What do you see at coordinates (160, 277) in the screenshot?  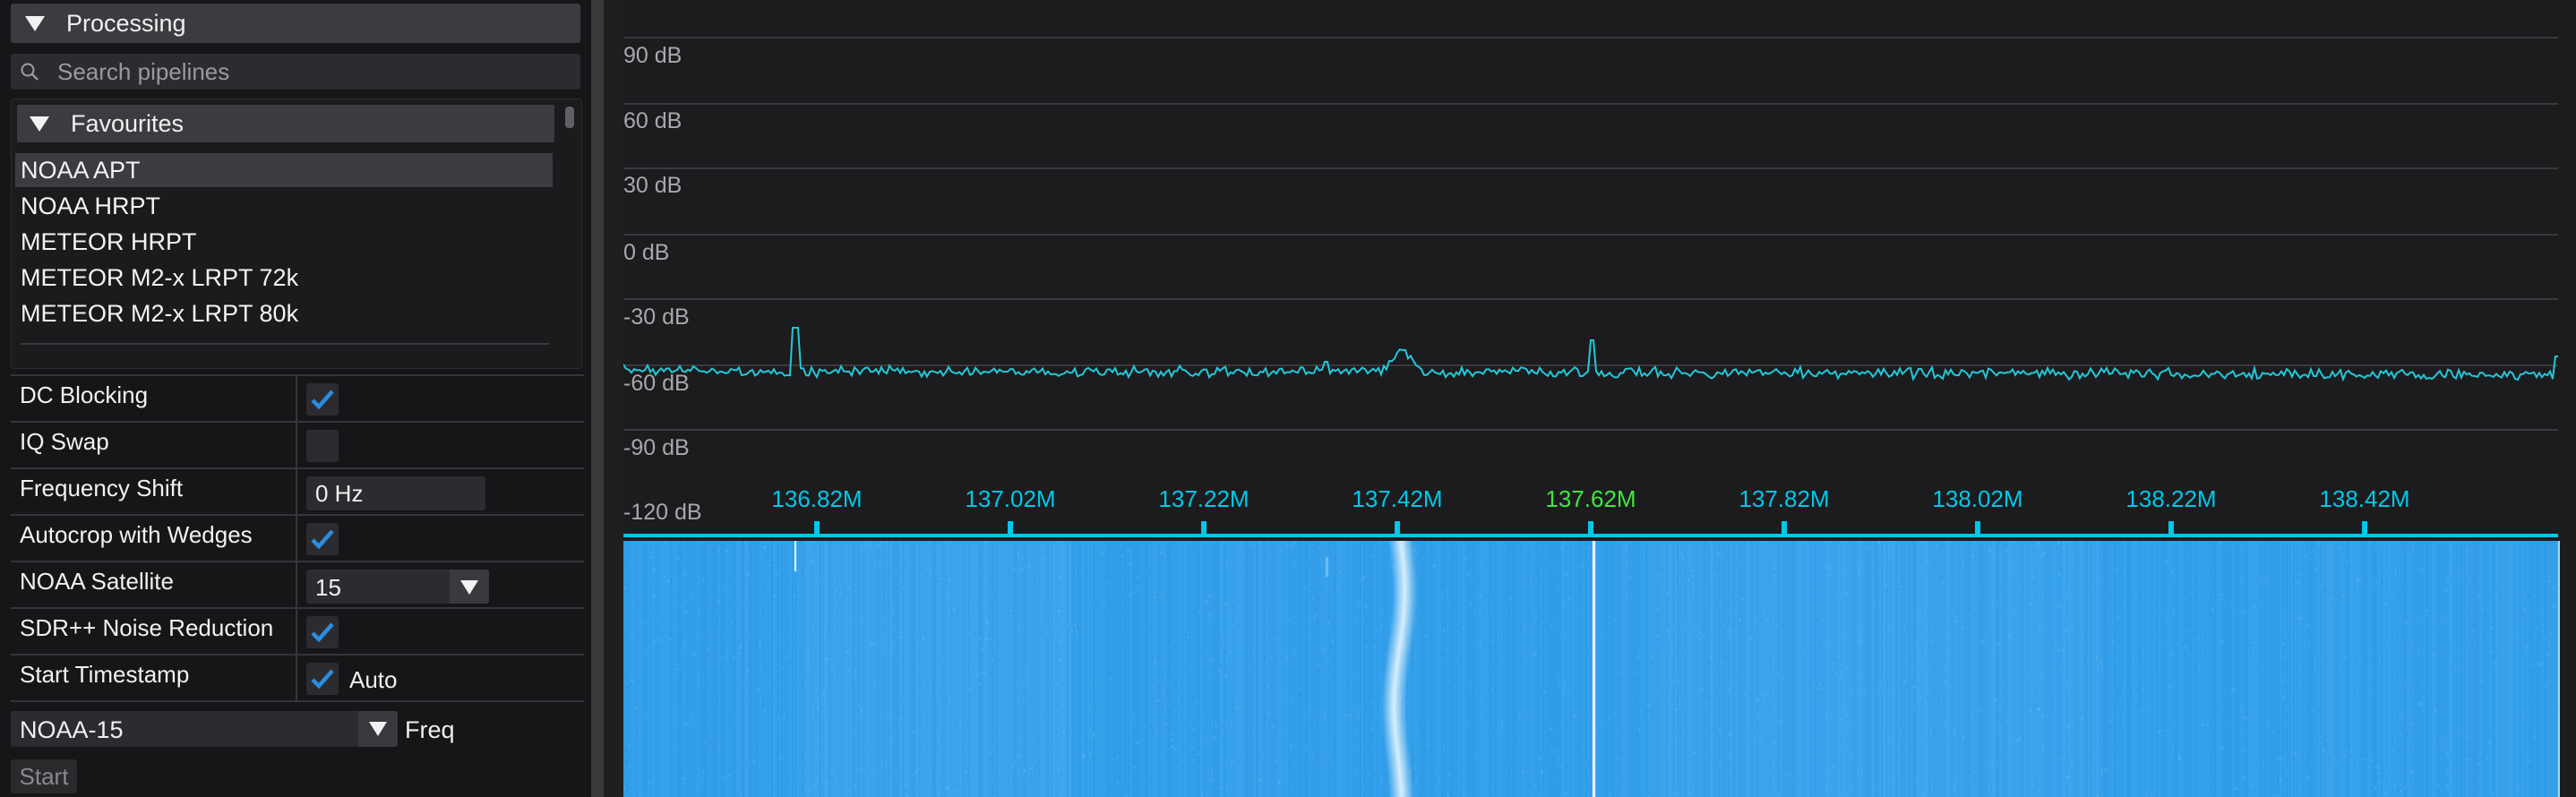 I see `pipeline-item-meteor-lrpt-72k: METEOR M2-x LRPT 72k` at bounding box center [160, 277].